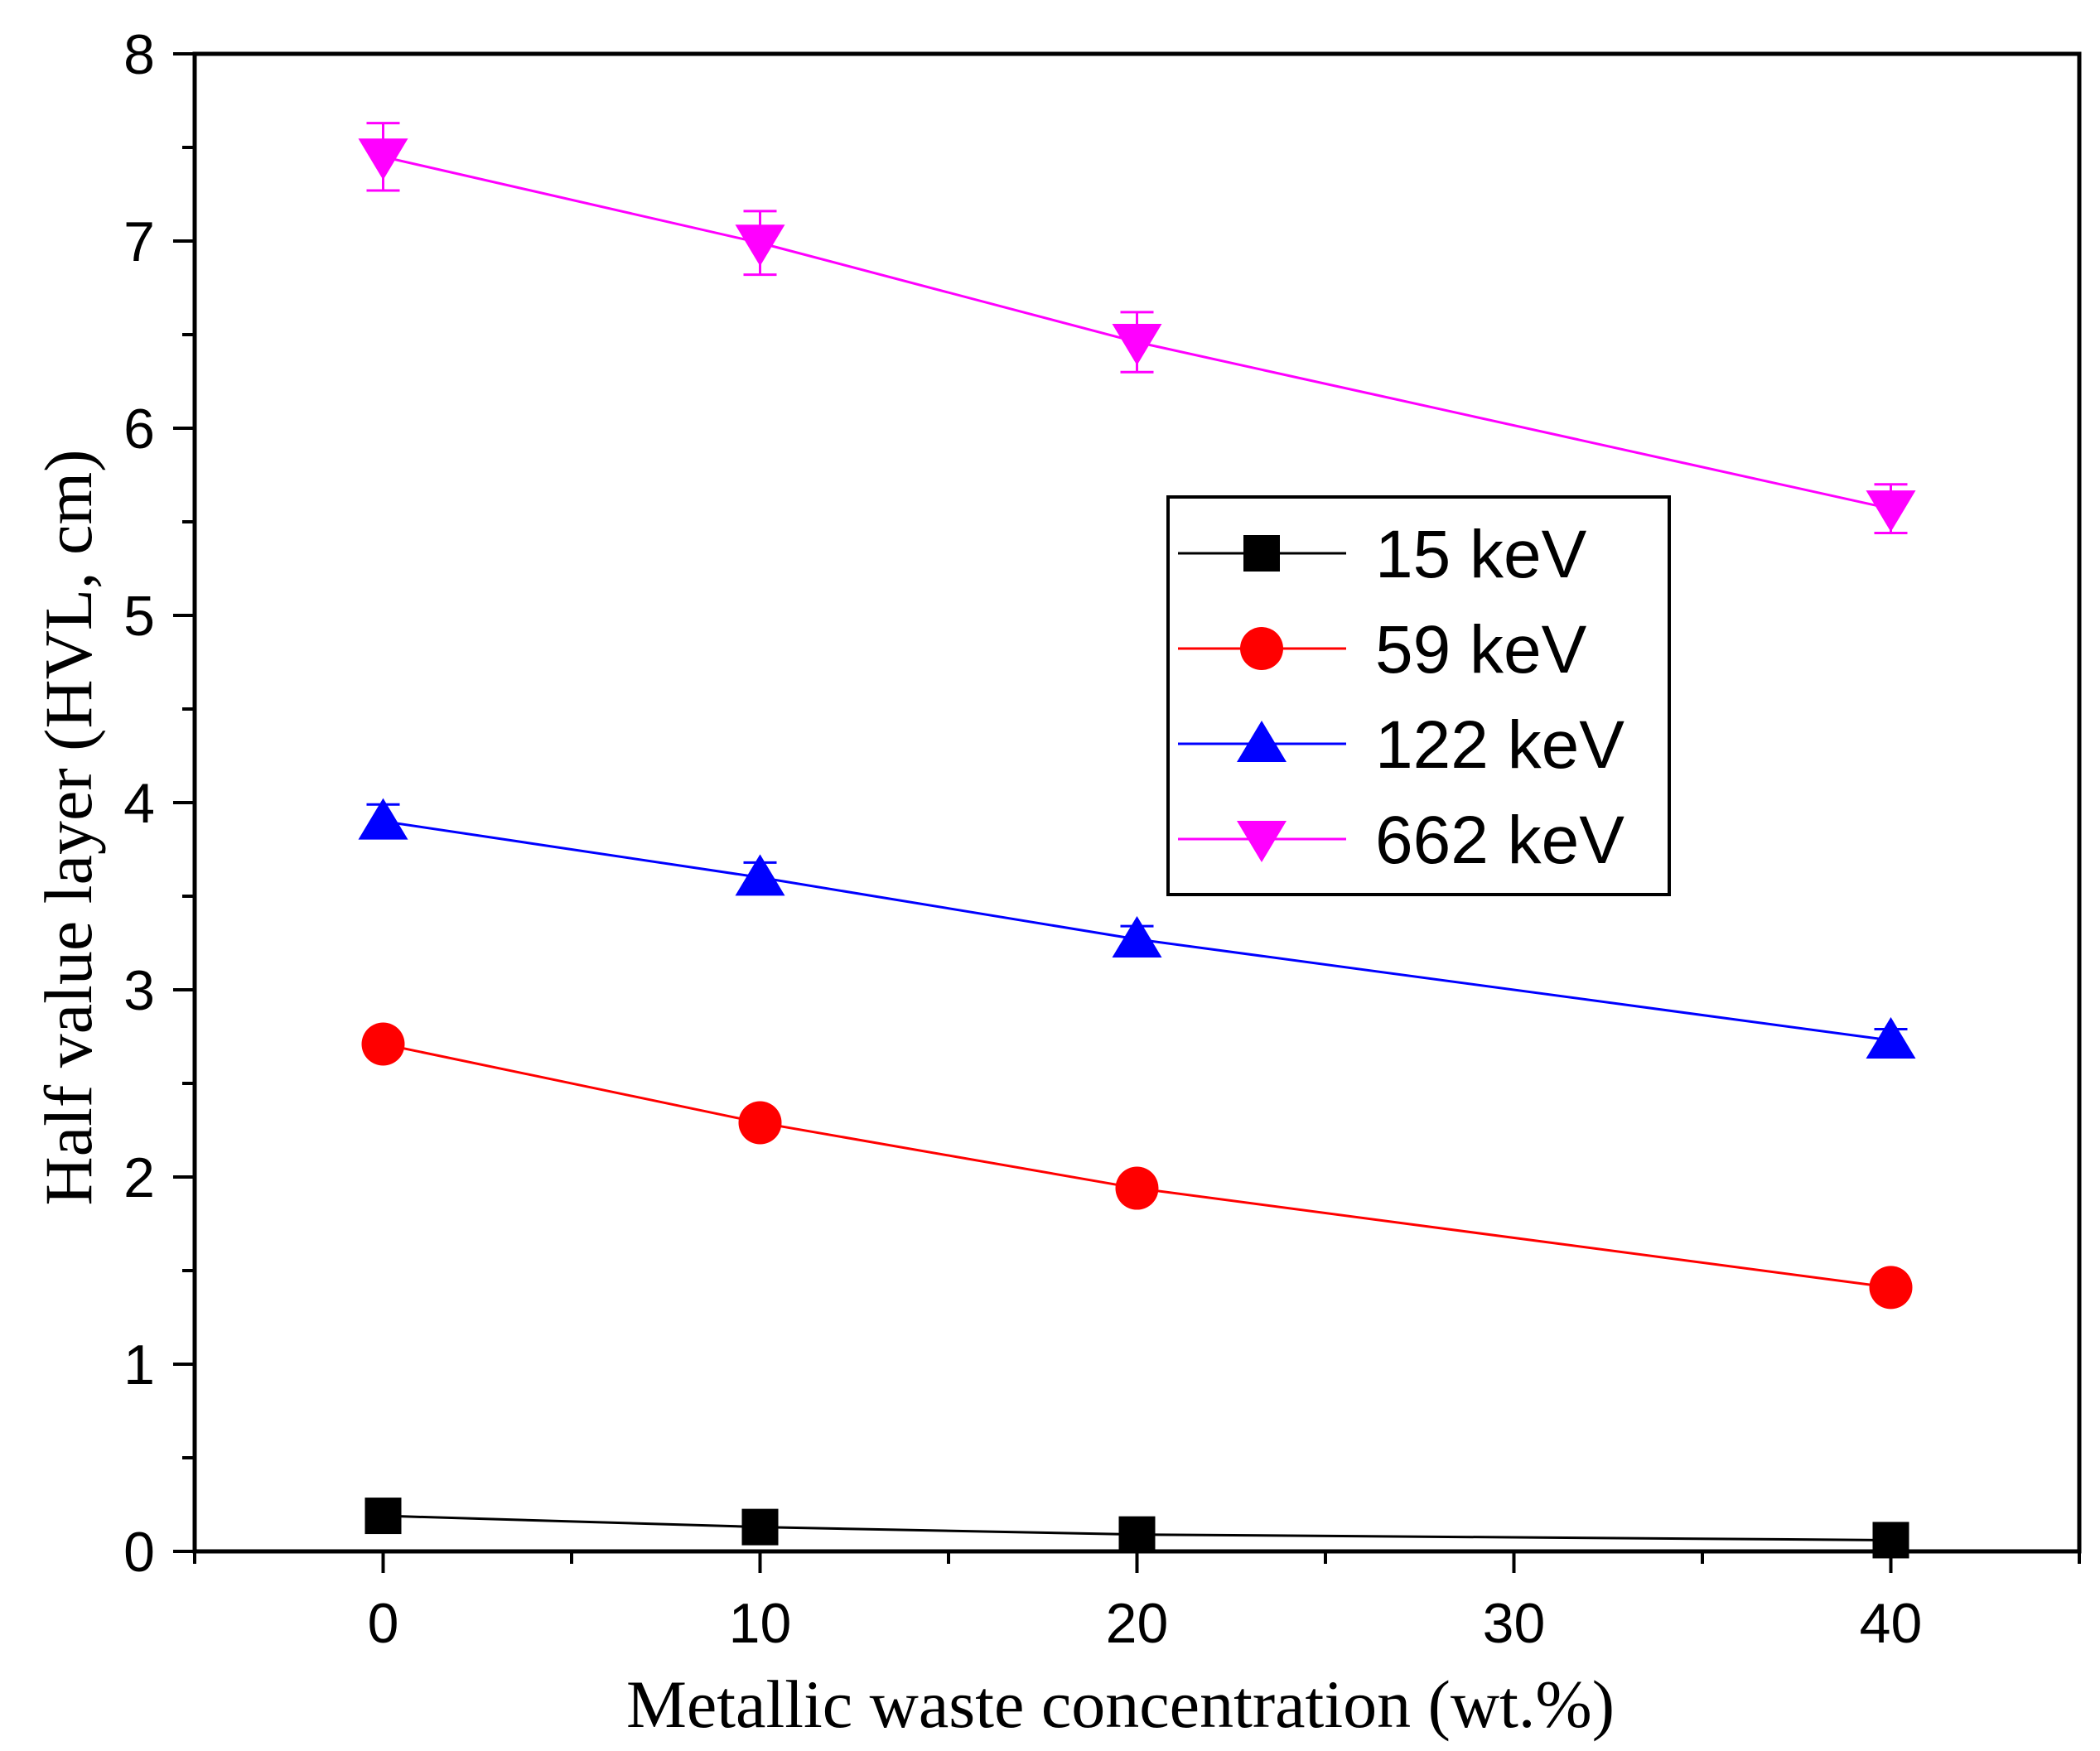 This screenshot has width=2100, height=1751. Describe the element at coordinates (139, 54) in the screenshot. I see `y-tick-label: 8` at that location.